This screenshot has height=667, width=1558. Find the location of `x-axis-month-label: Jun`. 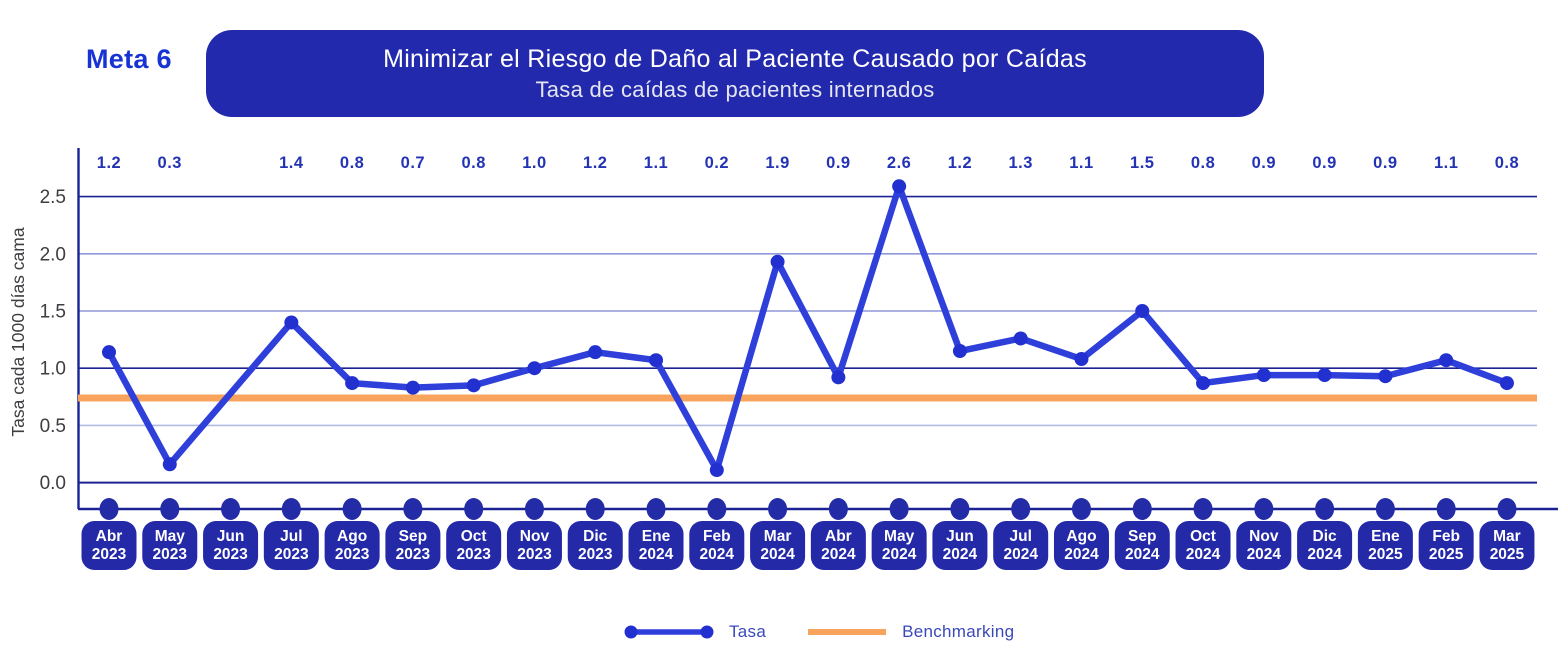

x-axis-month-label: Jun is located at coordinates (960, 536).